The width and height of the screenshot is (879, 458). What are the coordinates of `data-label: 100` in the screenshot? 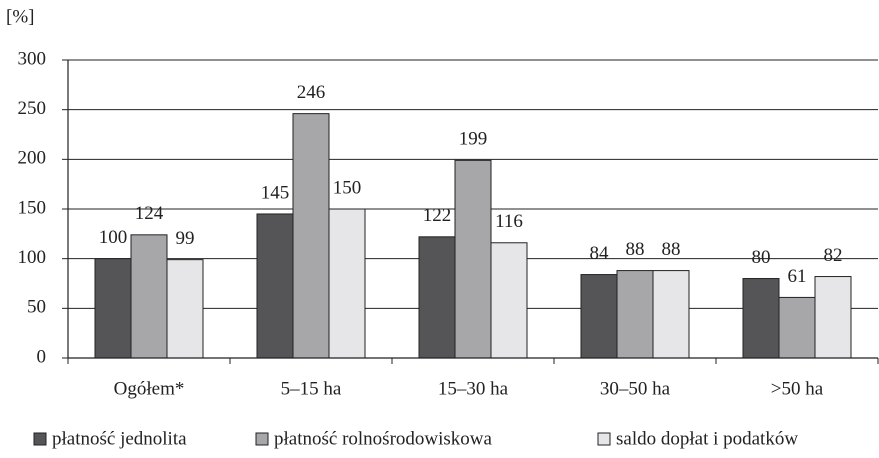 It's located at (113, 237).